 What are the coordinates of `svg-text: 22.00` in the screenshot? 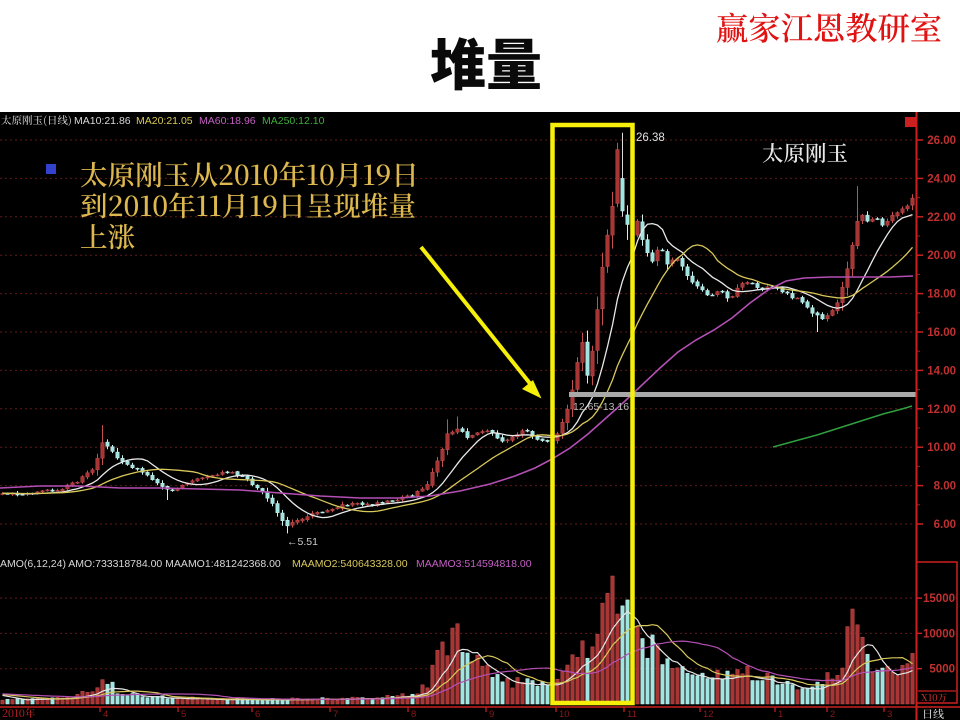 It's located at (941, 218).